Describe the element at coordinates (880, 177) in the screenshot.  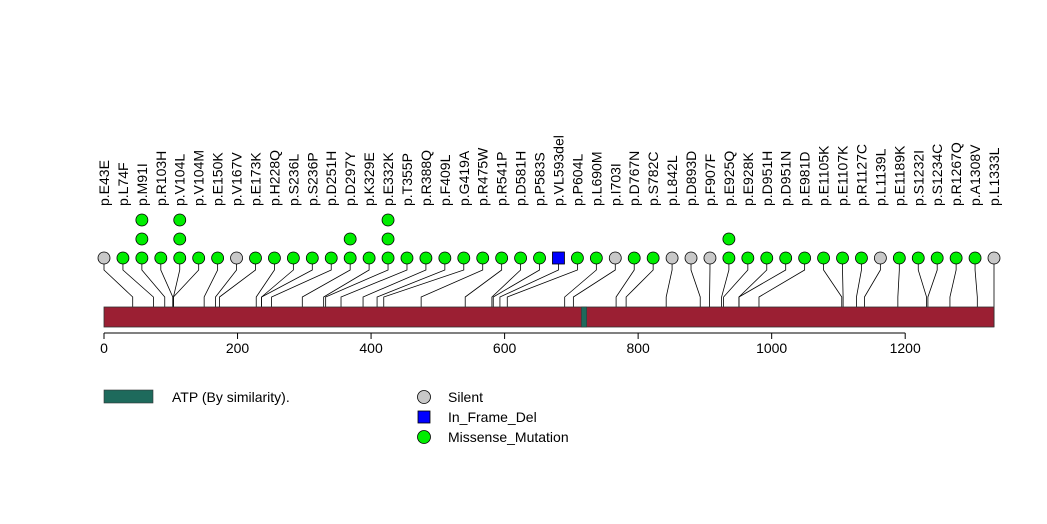
I see `mutation-label-41: p.L1139L` at that location.